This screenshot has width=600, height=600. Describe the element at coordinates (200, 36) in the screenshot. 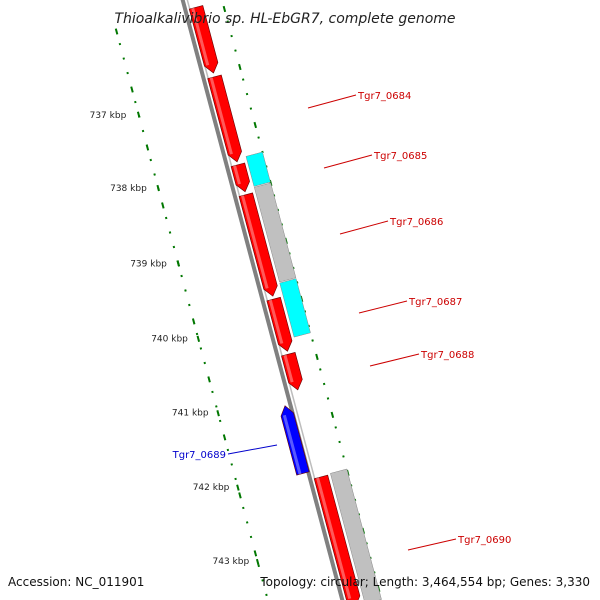

I see `gene-arrow-upstream-highlight` at that location.